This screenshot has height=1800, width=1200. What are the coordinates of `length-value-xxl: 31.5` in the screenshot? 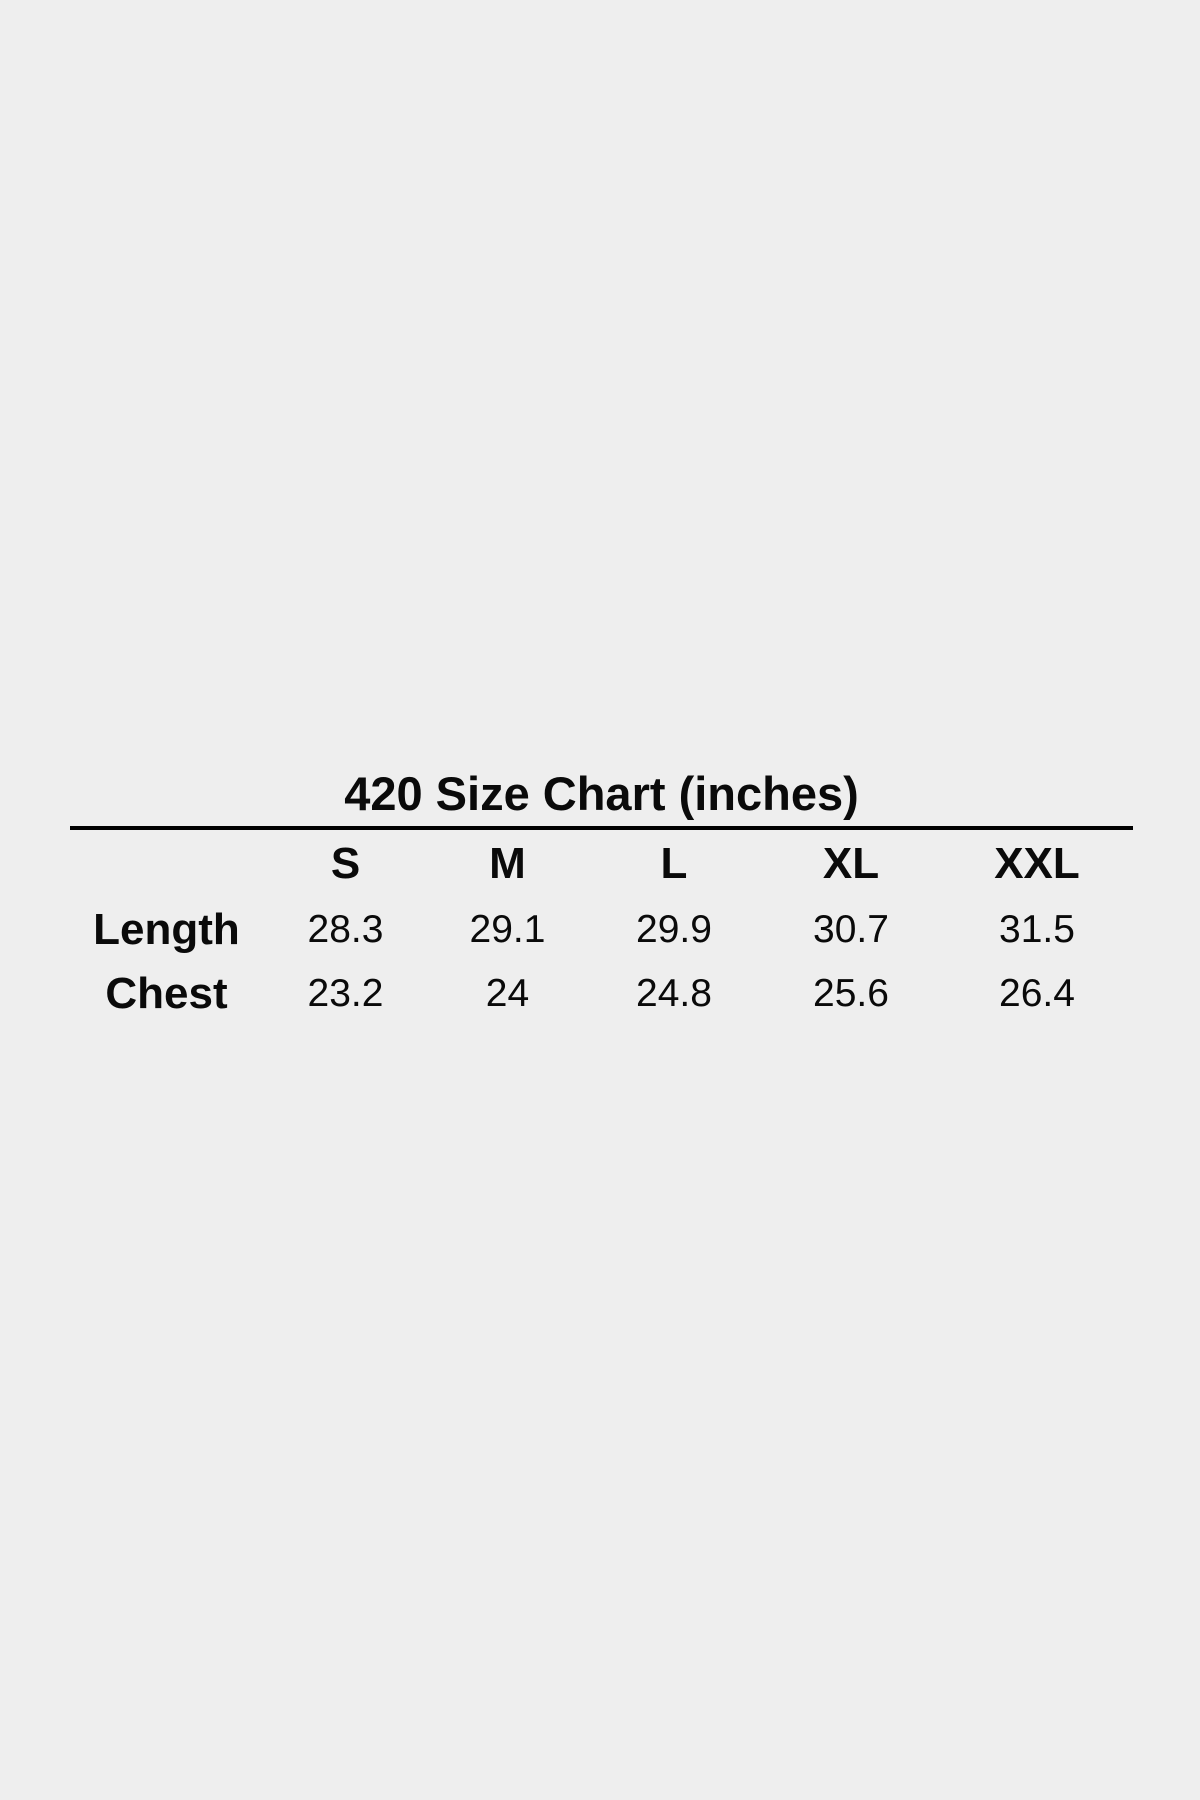 It's located at (1037, 929).